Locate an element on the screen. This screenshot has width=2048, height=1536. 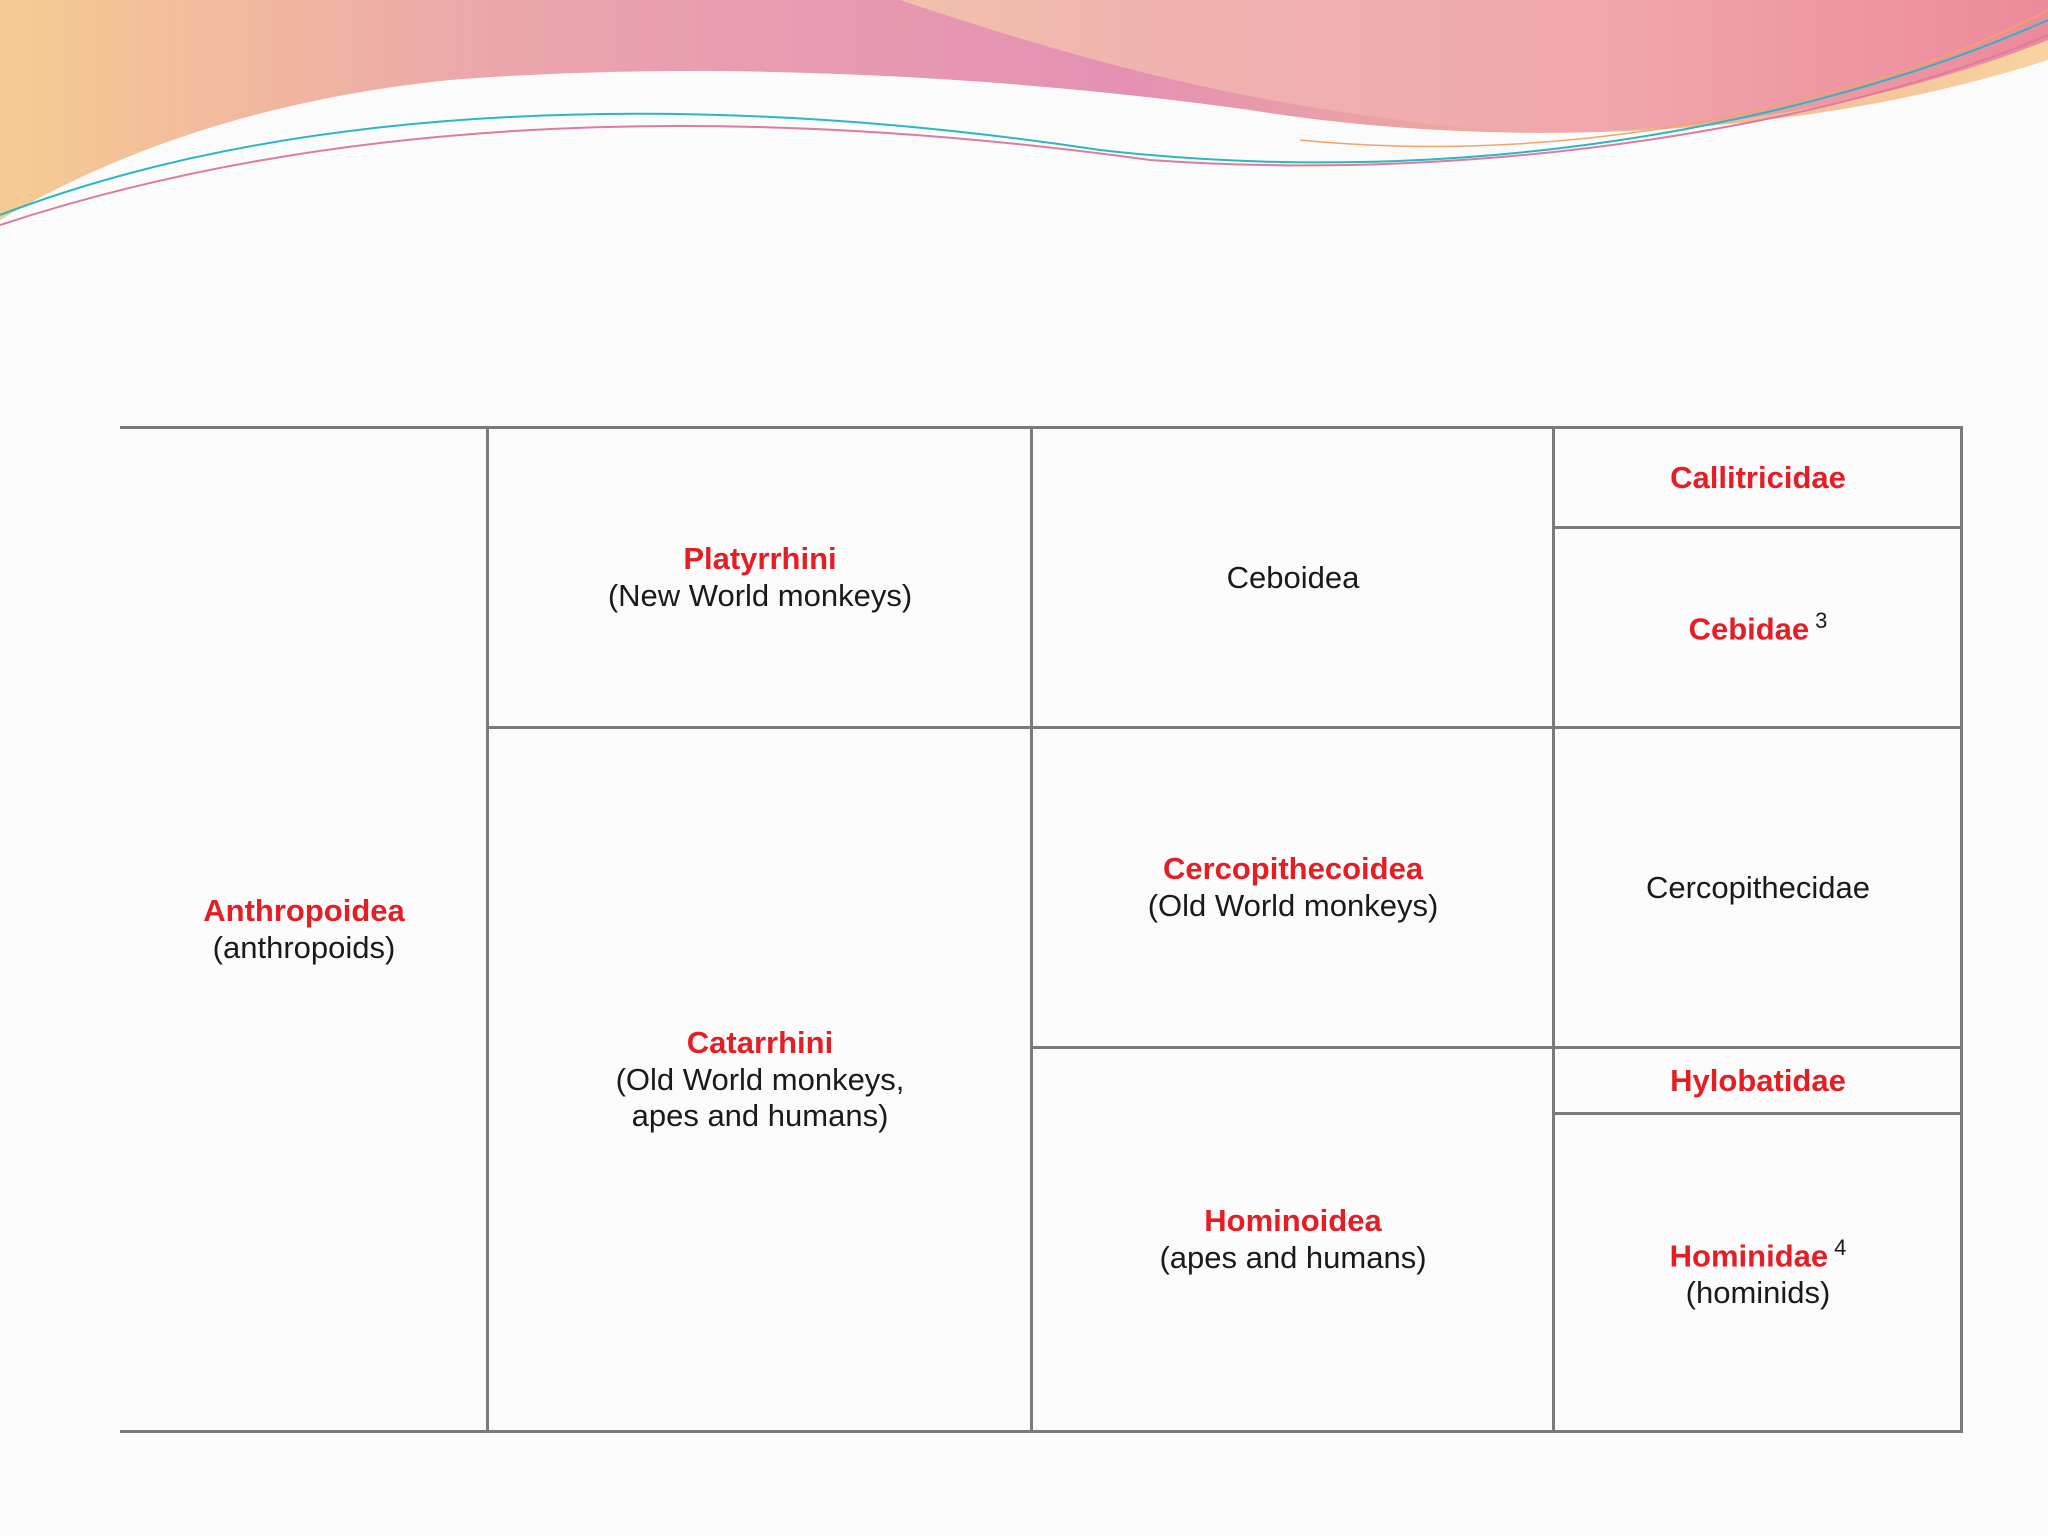
cell-hylobatidae: Hylobatidae is located at coordinates (1758, 1081).